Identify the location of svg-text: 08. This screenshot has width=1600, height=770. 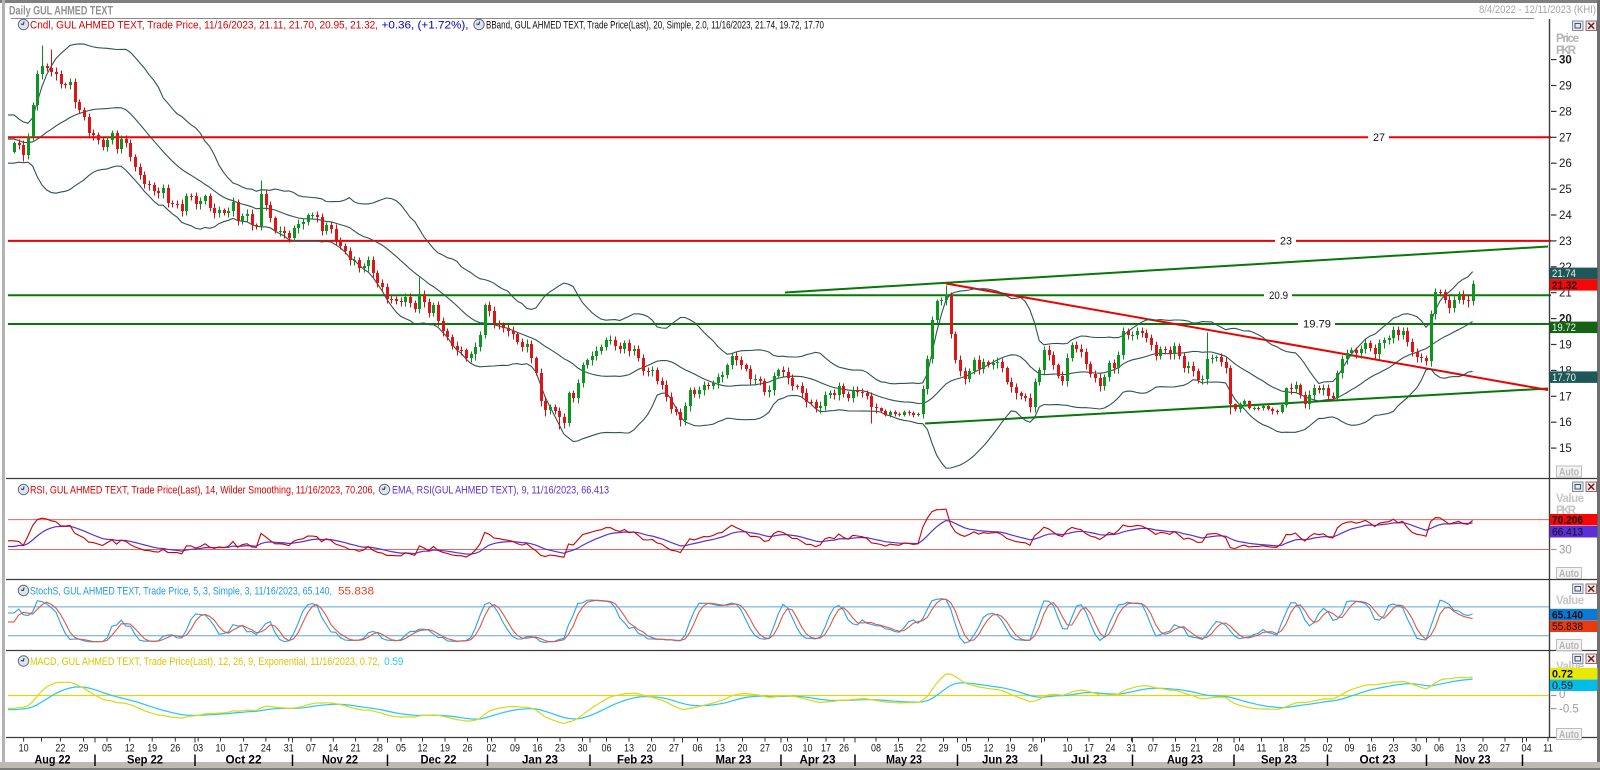
(876, 749).